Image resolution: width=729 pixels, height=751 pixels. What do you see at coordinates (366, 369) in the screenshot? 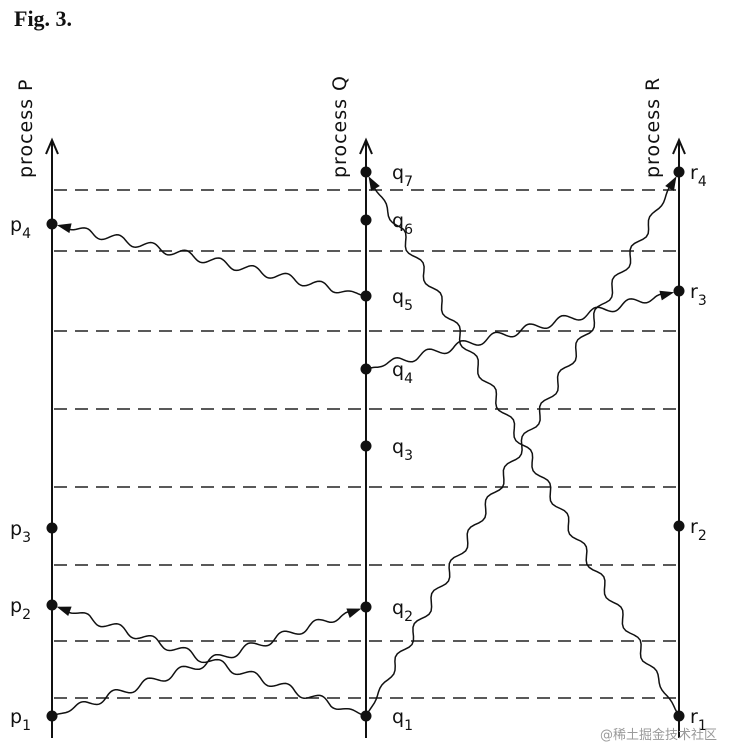
I see `event-dot-q4` at bounding box center [366, 369].